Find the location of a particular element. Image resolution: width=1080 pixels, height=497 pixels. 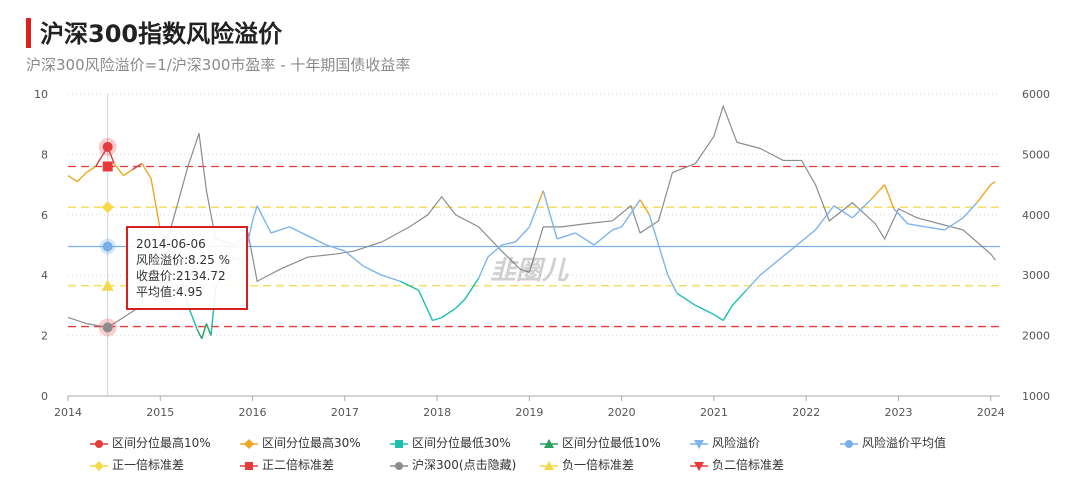

legend-item: 负二倍标准差 is located at coordinates (737, 464).